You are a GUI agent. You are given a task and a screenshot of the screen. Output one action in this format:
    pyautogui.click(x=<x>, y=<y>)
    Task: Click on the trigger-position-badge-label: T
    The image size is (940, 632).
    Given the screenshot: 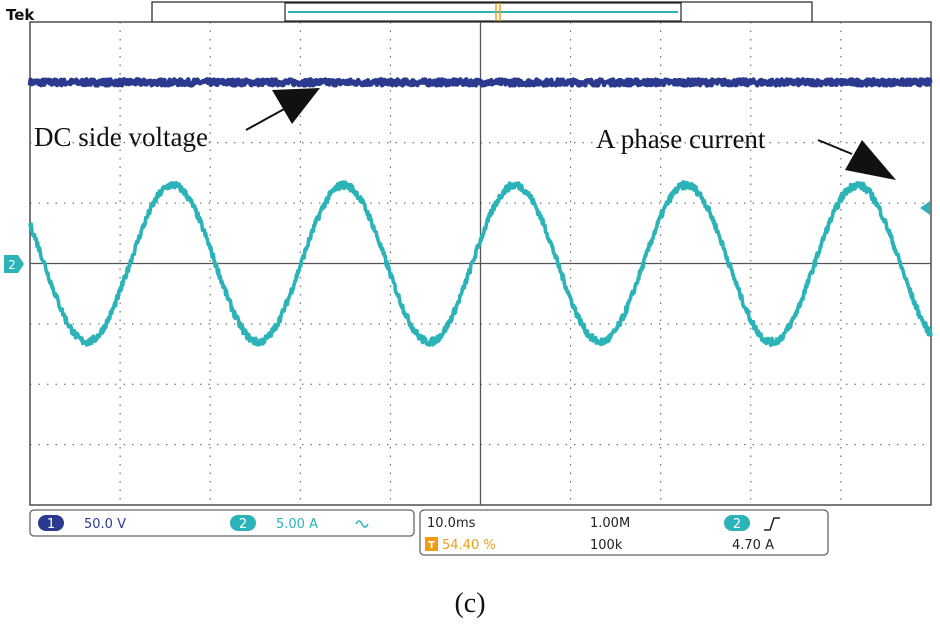 What is the action you would take?
    pyautogui.click(x=431, y=545)
    